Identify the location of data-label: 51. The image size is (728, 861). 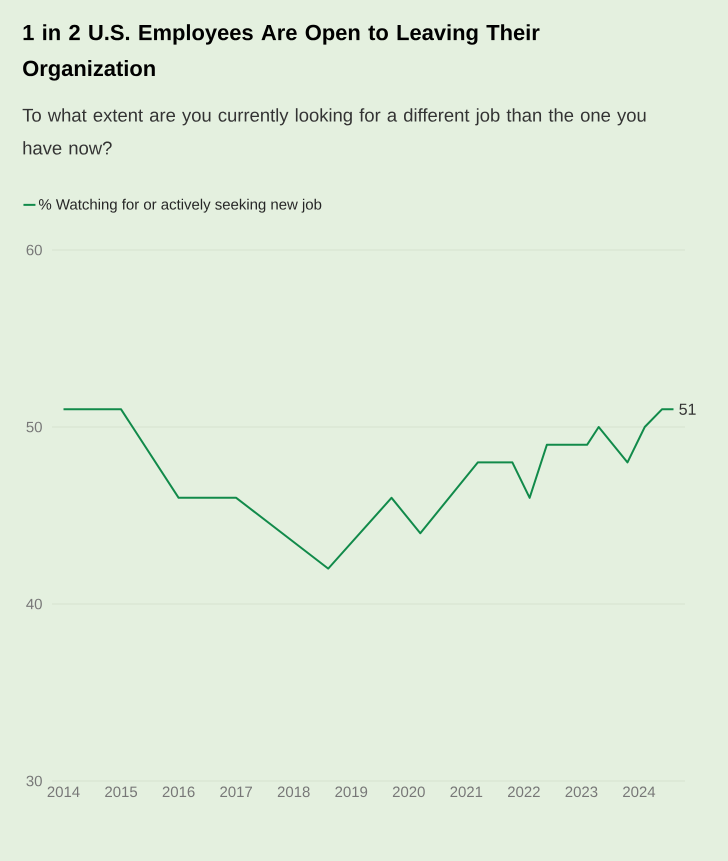
(687, 409).